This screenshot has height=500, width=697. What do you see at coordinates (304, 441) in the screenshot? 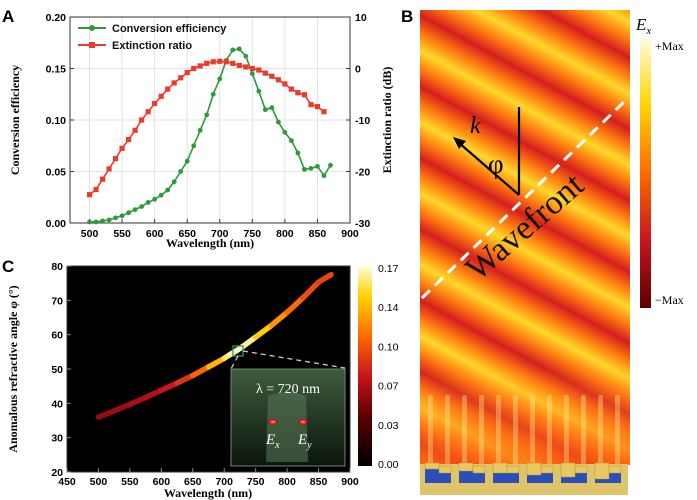
I see `inset-ey-label: Ey` at bounding box center [304, 441].